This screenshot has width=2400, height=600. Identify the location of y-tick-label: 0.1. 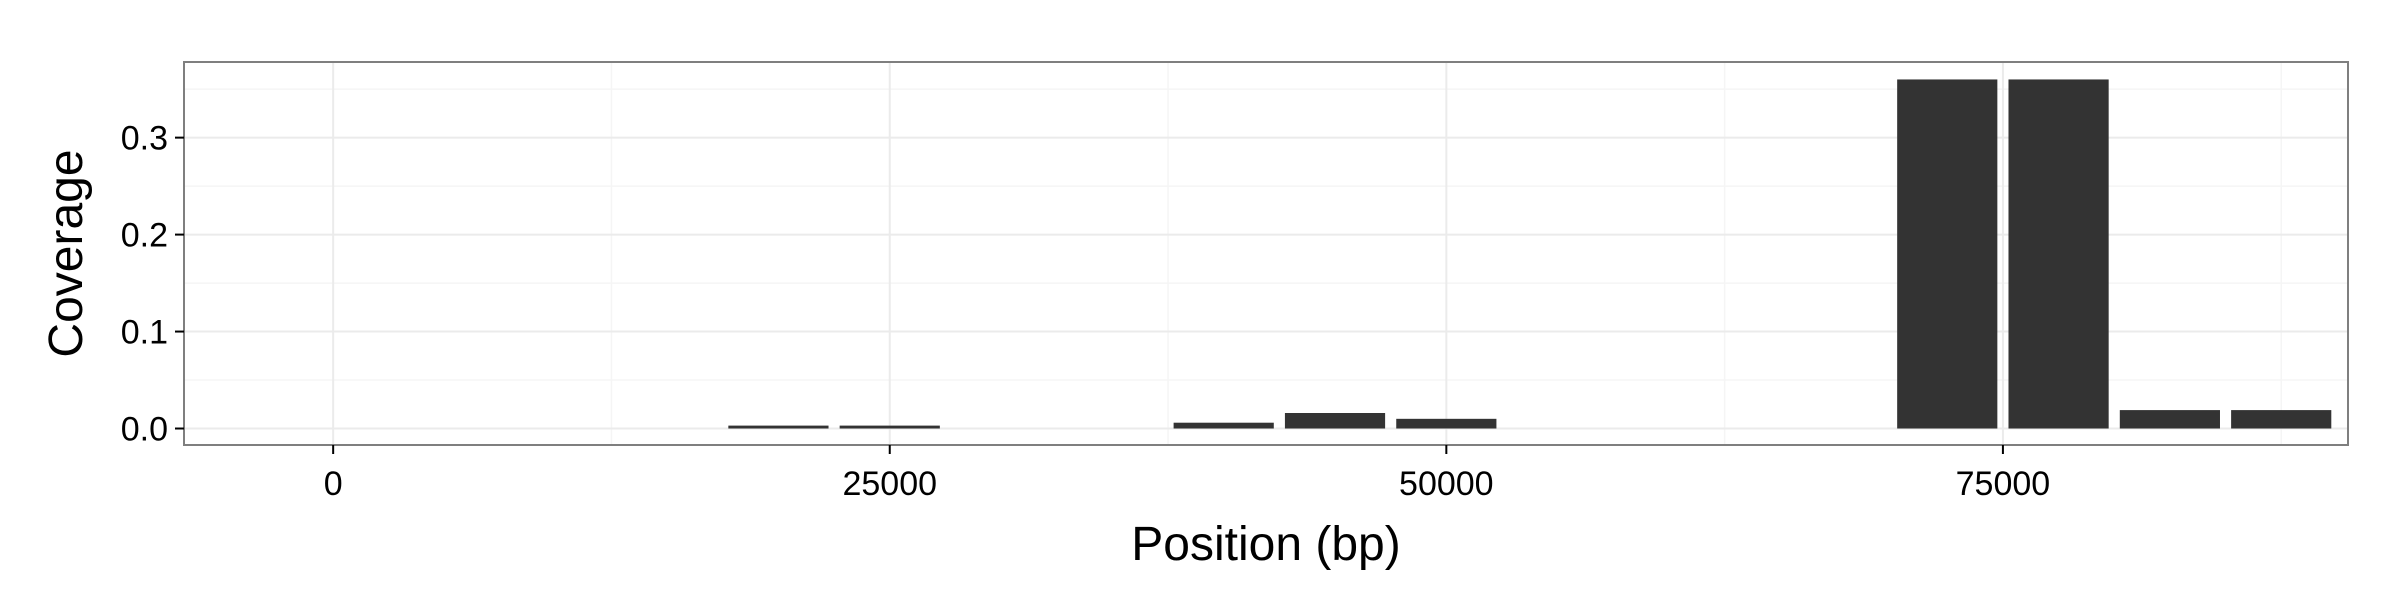
(144, 333).